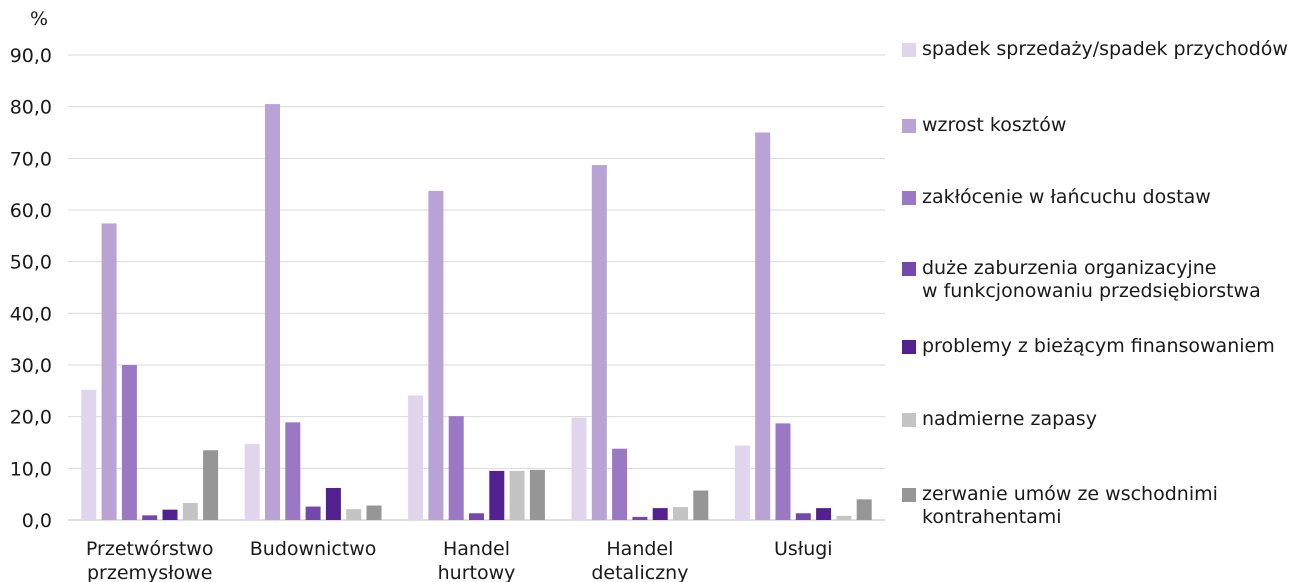 This screenshot has width=1297, height=582. Describe the element at coordinates (31, 418) in the screenshot. I see `y-tick-label: 20,0` at that location.